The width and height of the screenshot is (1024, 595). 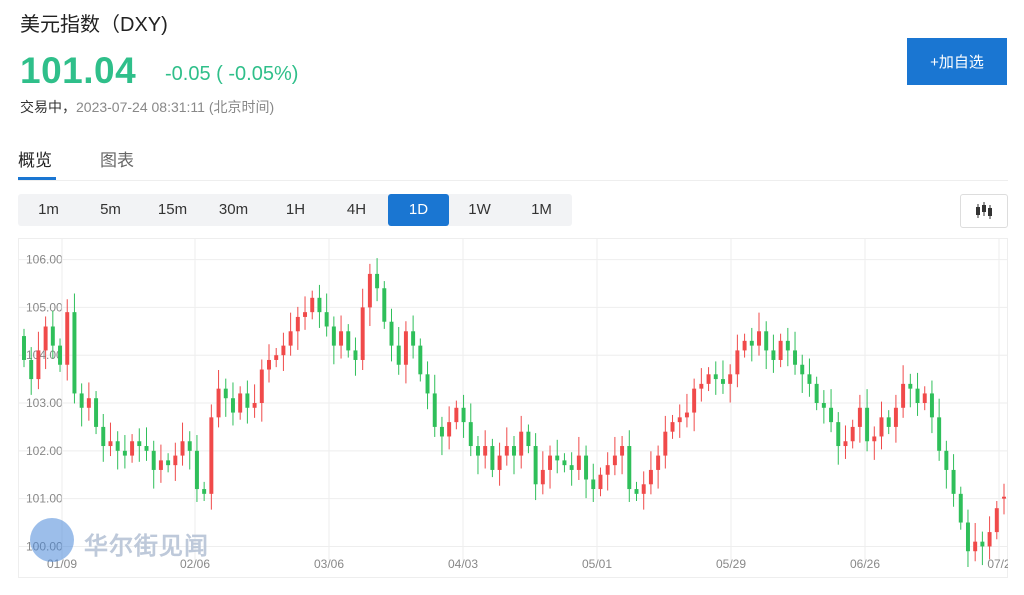 I want to click on period-5m: 5m, so click(x=110, y=209).